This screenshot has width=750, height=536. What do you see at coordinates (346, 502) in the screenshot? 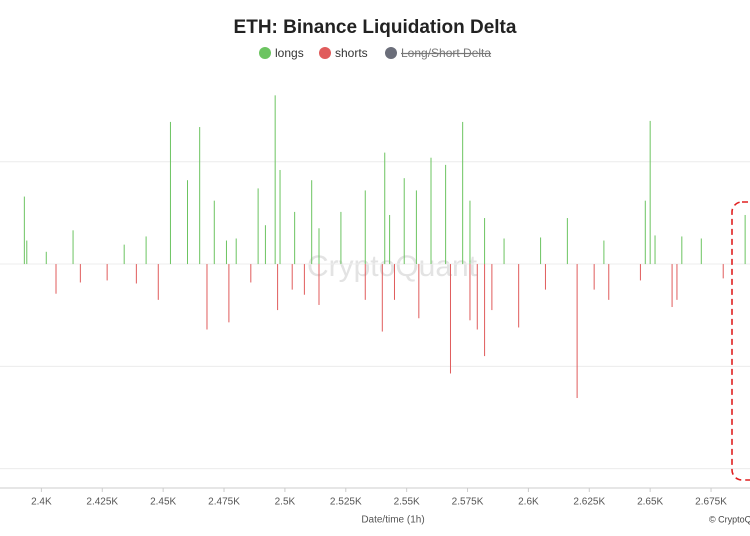
I see `x-tick-label: 2.525K` at bounding box center [346, 502].